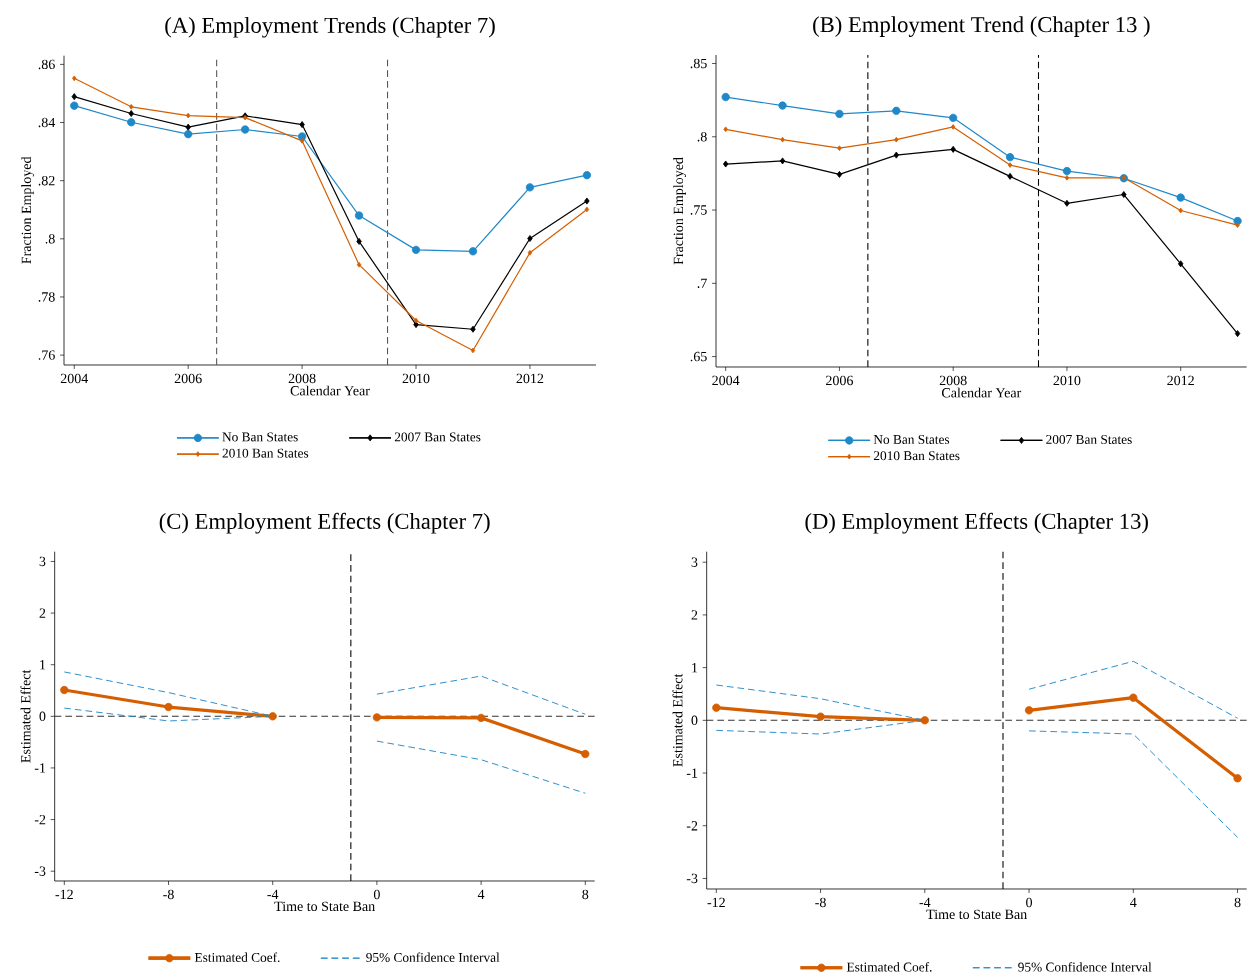  Describe the element at coordinates (47, 122) in the screenshot. I see `y-tick-label: .84` at that location.